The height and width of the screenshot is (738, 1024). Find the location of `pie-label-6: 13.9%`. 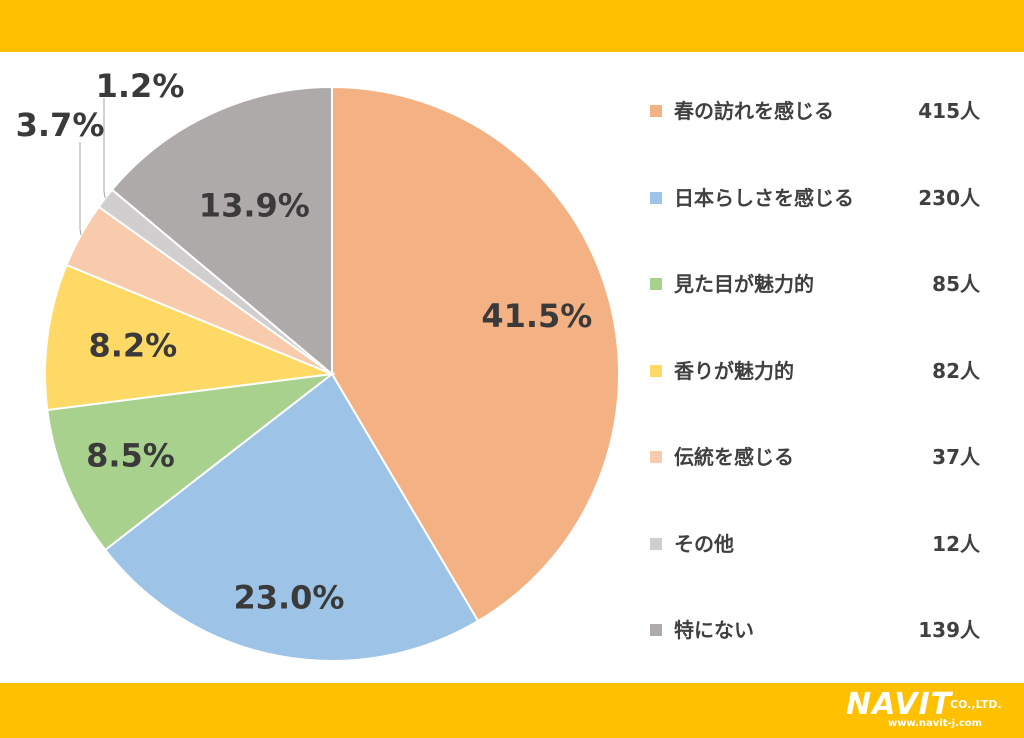

pie-label-6: 13.9% is located at coordinates (254, 206).